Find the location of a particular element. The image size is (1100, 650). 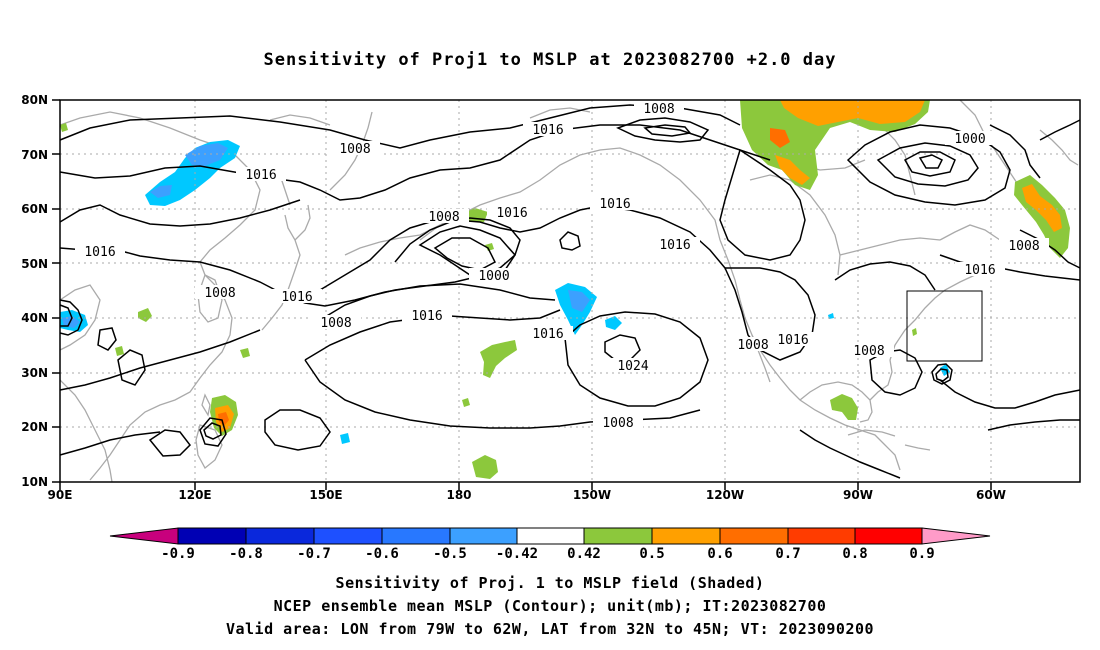

shade-negative-siberia-core2 is located at coordinates (161, 191).